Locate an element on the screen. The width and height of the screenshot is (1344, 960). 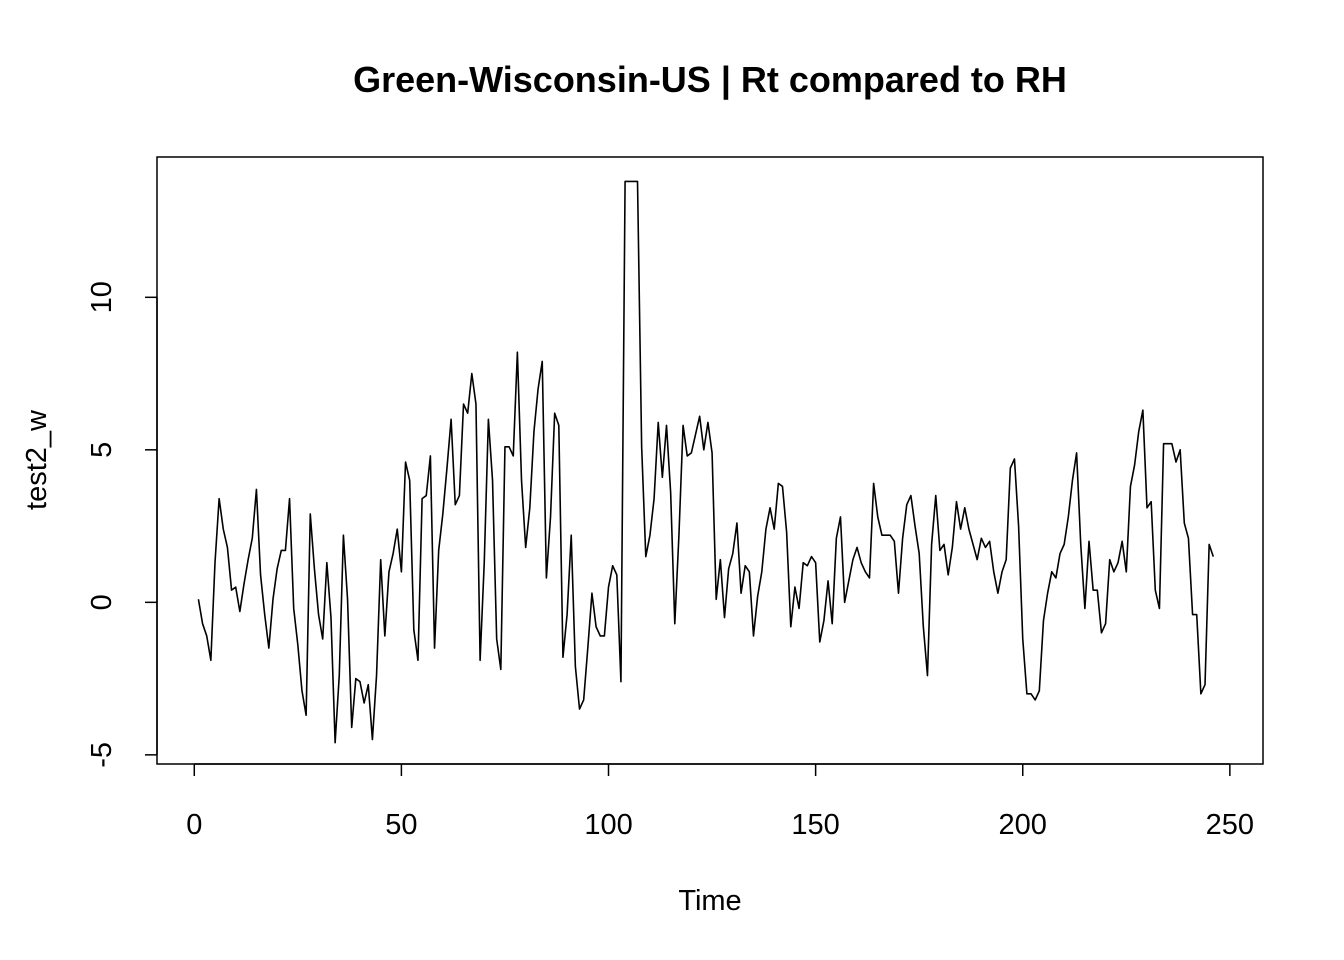
y-axis: -5 0 5 10 is located at coordinates (122, 524).